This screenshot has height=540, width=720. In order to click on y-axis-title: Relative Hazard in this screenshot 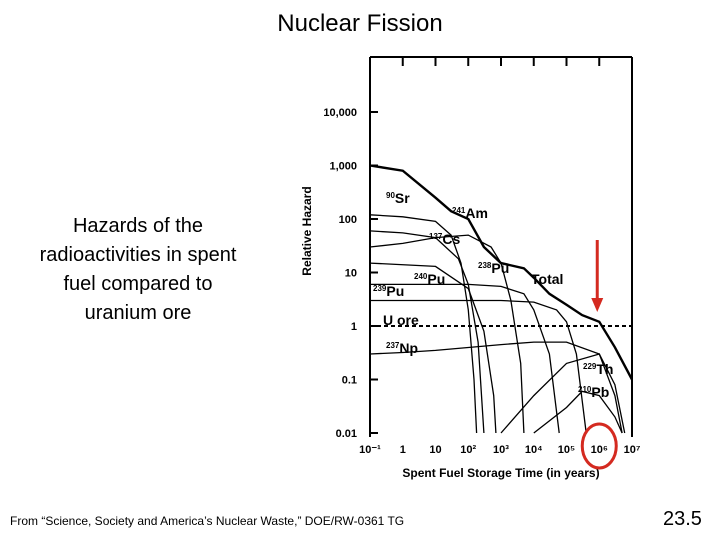, I will do `click(307, 230)`.